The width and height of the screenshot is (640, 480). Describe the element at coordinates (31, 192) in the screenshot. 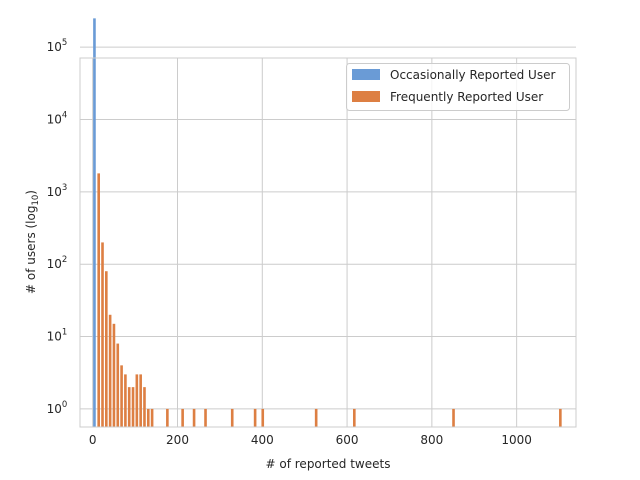

I see `y-axis-label-close: )` at that location.